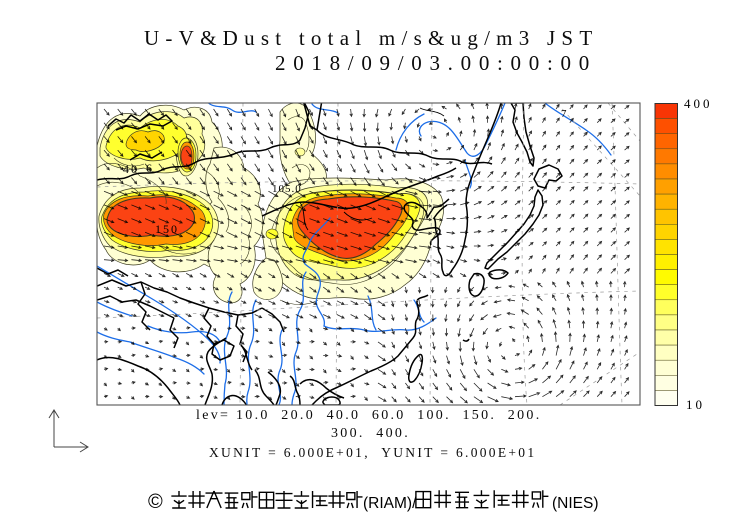  Describe the element at coordinates (390, 503) in the screenshot. I see `svg-text: (RIAM)/` at that location.